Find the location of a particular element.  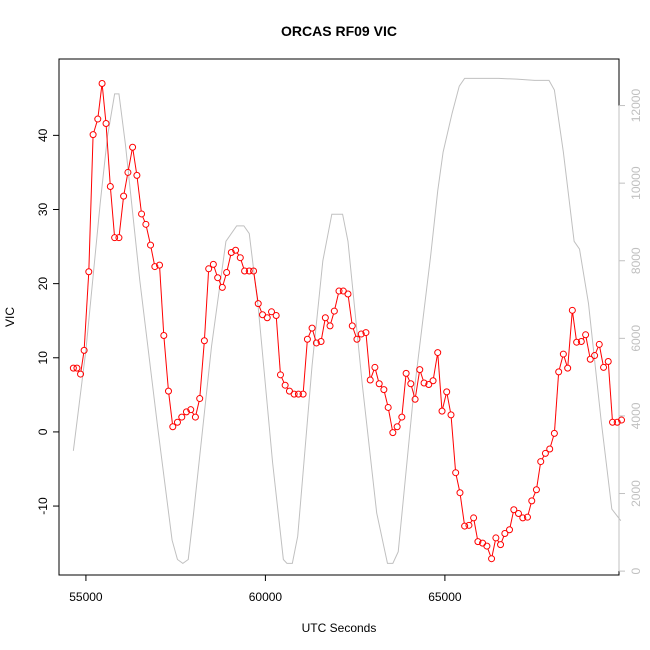

bottom-axis: 55000 60000 65000 is located at coordinates (265, 589).